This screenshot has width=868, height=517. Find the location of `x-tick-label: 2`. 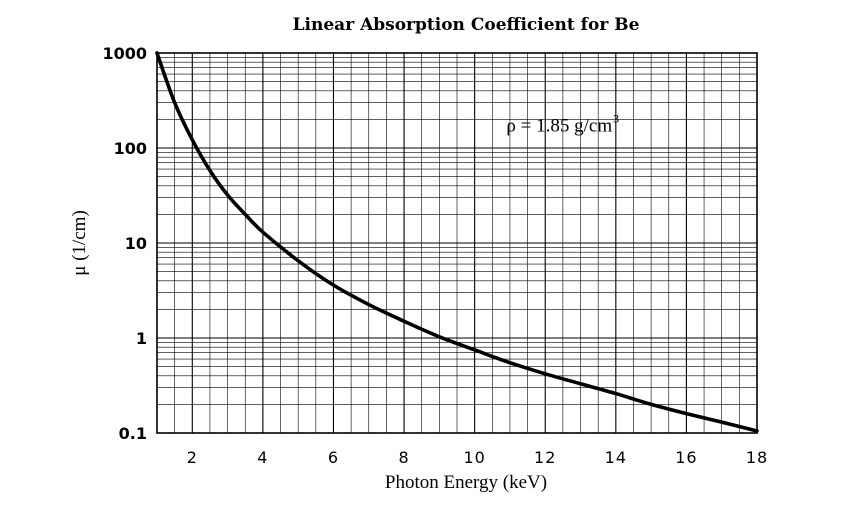

x-tick-label: 2 is located at coordinates (192, 457).